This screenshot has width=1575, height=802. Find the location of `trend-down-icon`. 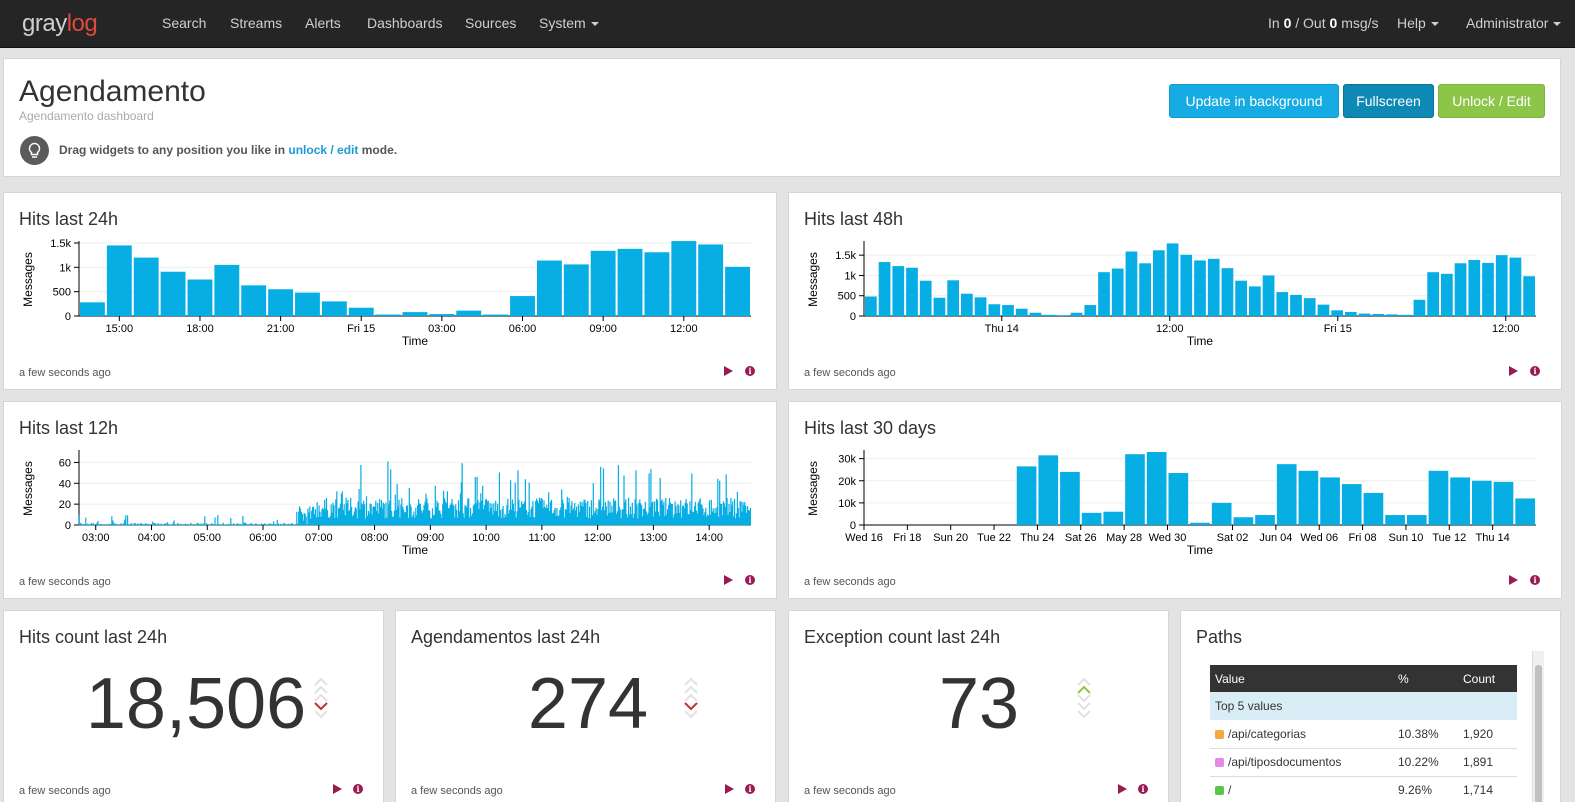

trend-down-icon is located at coordinates (321, 698).